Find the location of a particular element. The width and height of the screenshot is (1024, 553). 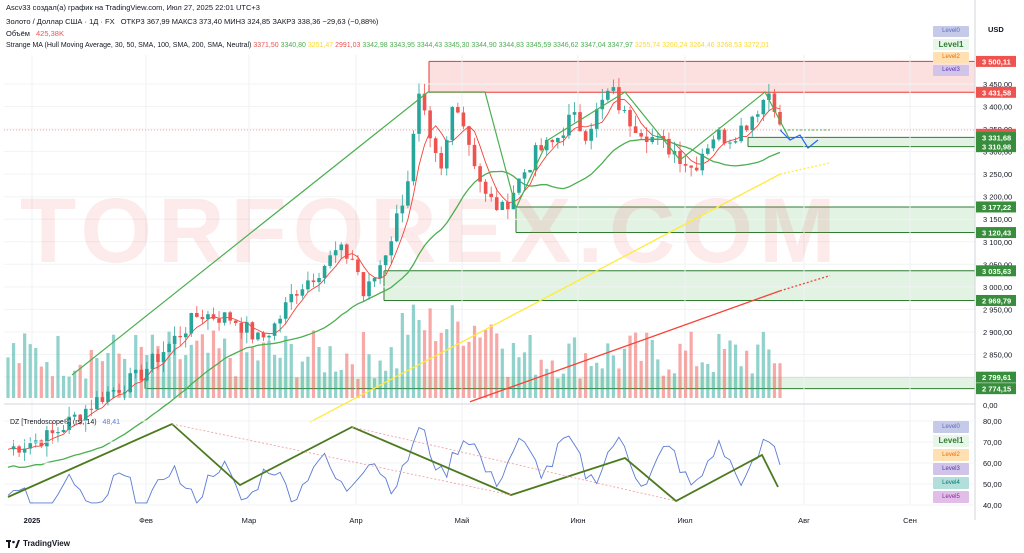

price-tick-label: 3 100,00 is located at coordinates (997, 242).